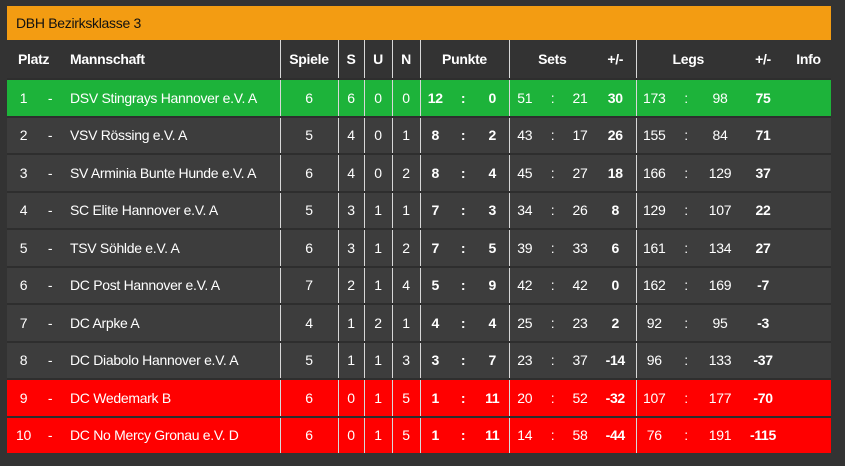  Describe the element at coordinates (492, 209) in the screenshot. I see `points-against: 3` at that location.